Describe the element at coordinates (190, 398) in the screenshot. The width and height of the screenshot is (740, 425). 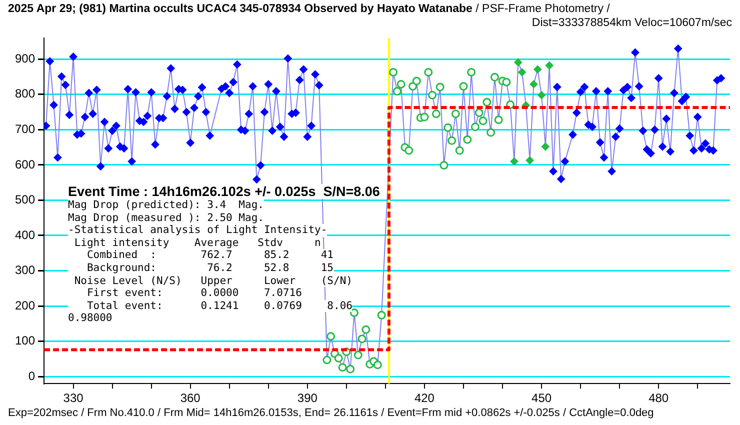
I see `x-tick-label: 360` at that location.